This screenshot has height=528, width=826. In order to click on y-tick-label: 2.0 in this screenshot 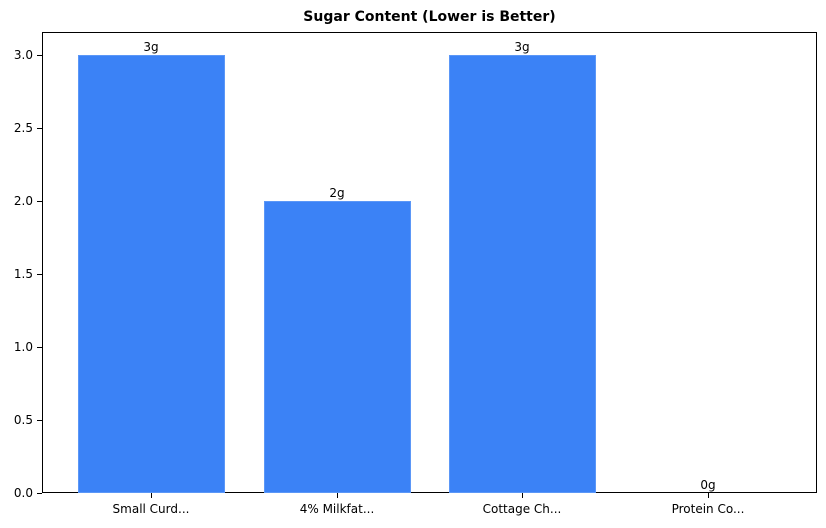, I will do `click(23, 201)`.